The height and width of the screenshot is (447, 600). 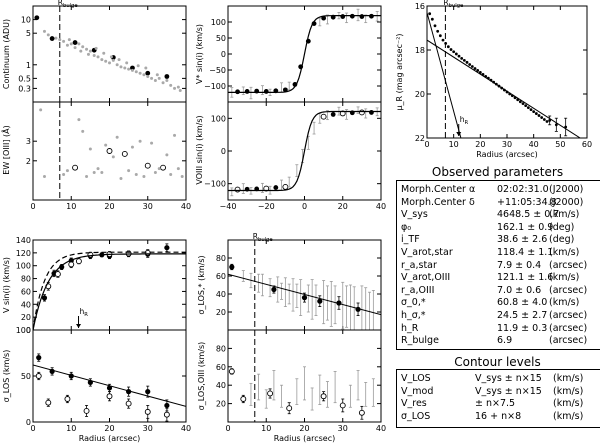 I want to click on y-axis-label: EW [OIII] (Å), so click(x=5, y=149).